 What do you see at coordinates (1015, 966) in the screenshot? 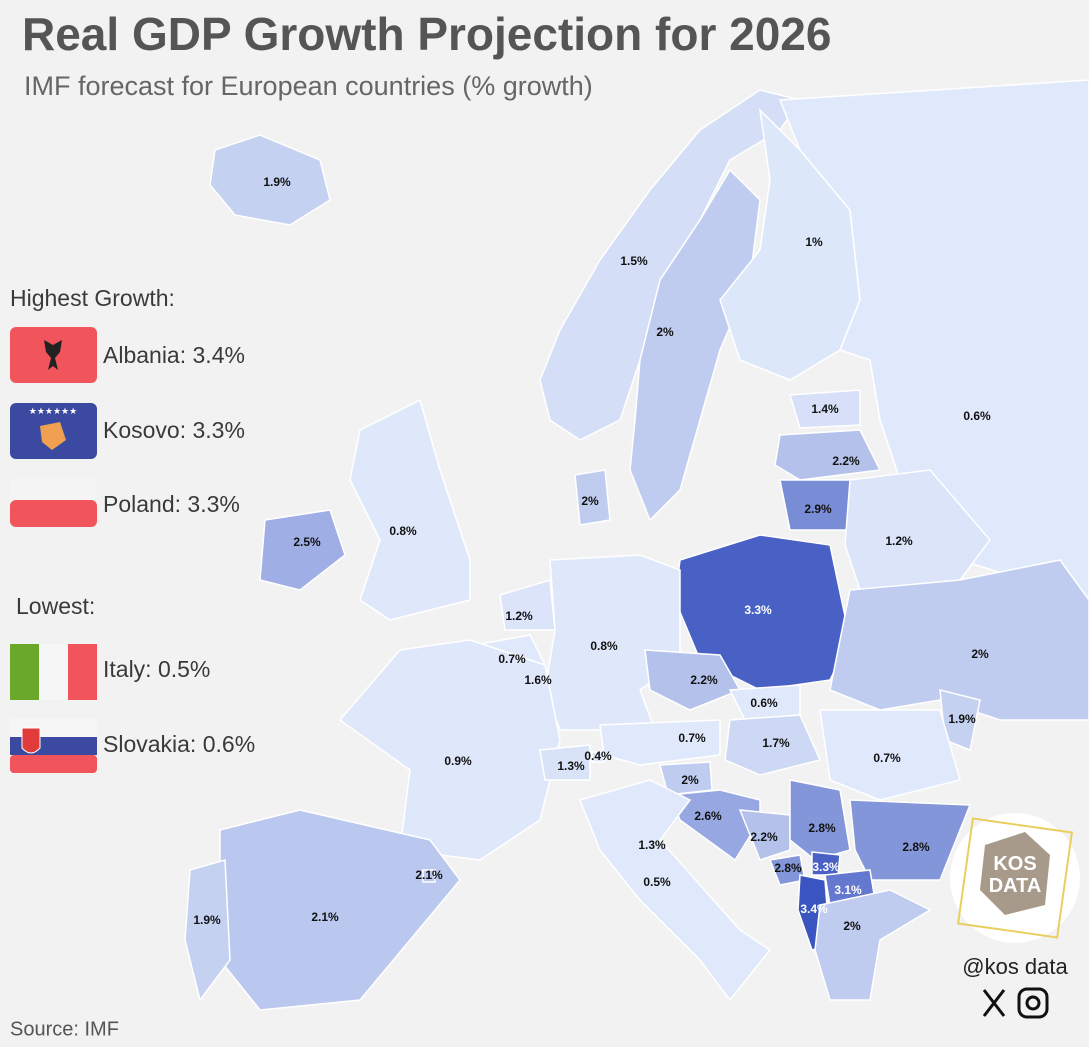
I see `handle: @kos data` at bounding box center [1015, 966].